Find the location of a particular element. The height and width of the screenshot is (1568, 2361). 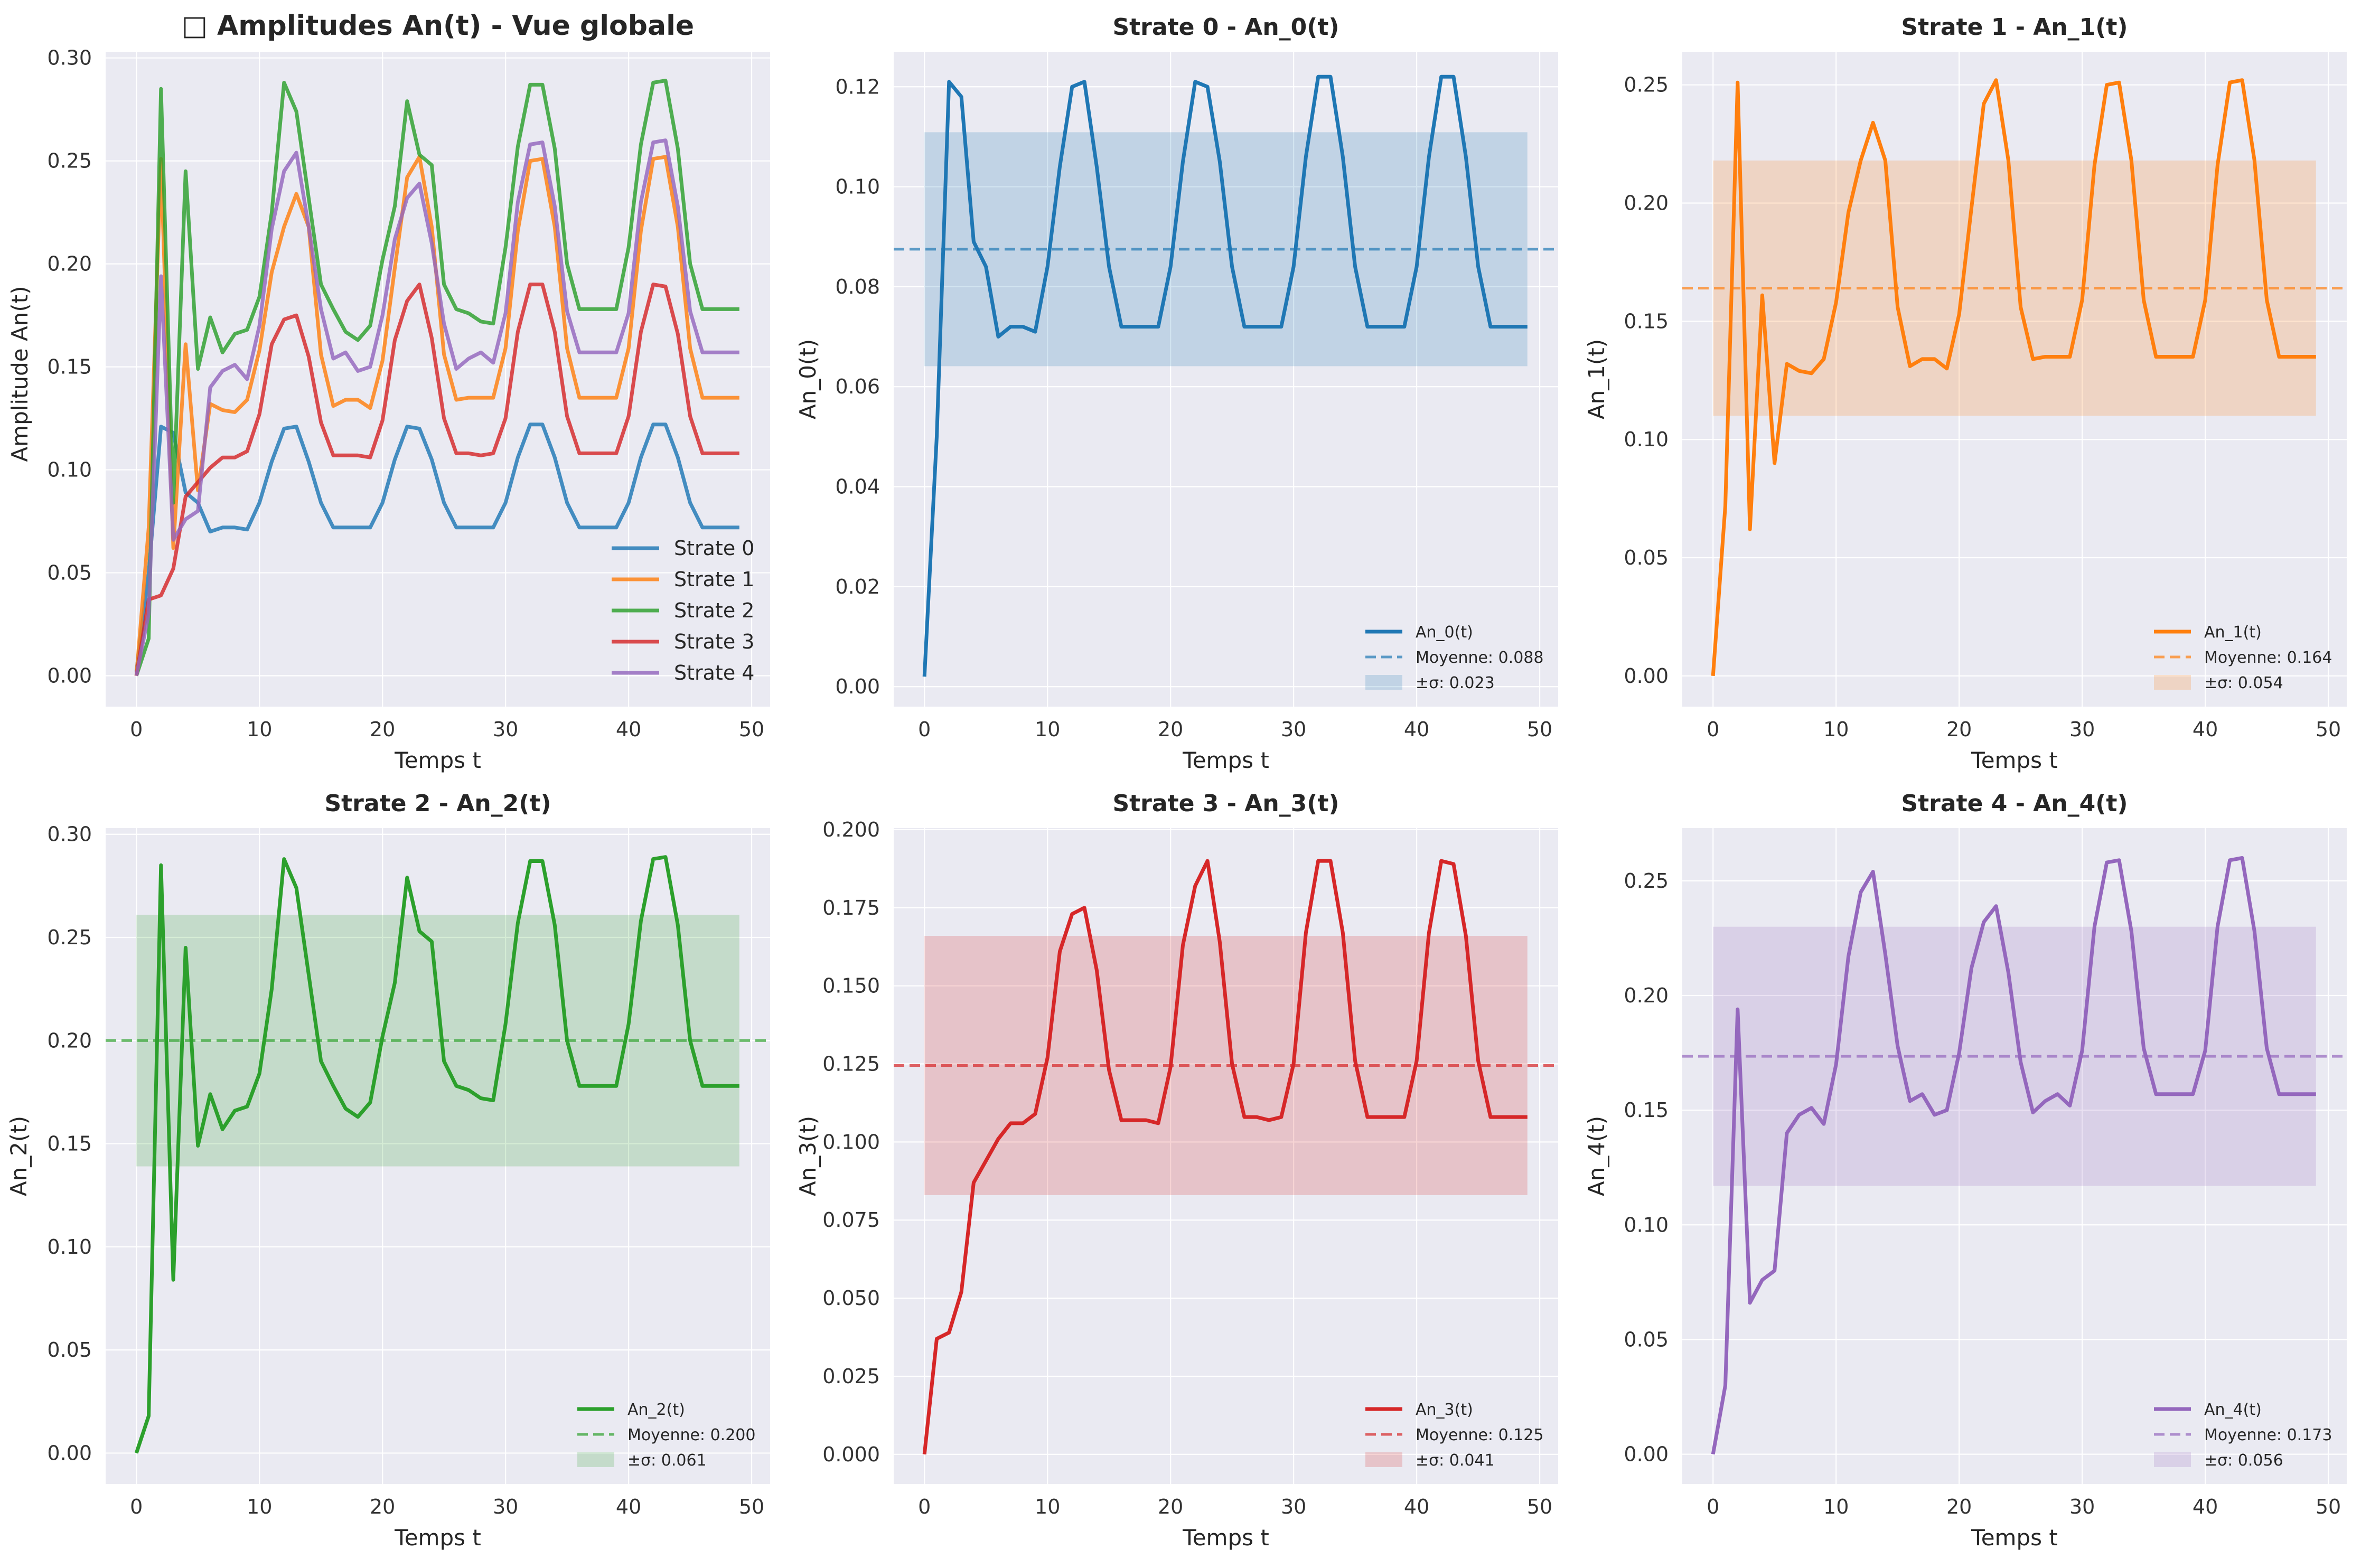

chart-title: Strate 1 - An_1(t) is located at coordinates (2015, 27).